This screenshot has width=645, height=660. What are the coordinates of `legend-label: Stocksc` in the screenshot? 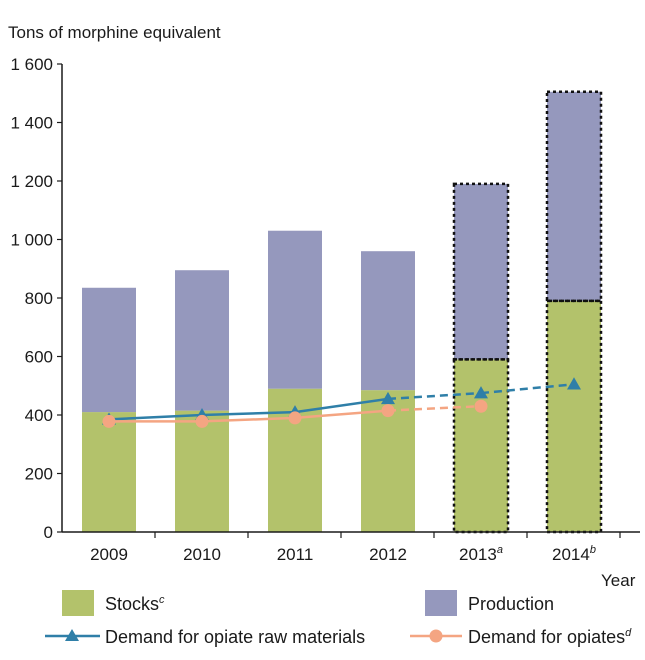 It's located at (135, 604).